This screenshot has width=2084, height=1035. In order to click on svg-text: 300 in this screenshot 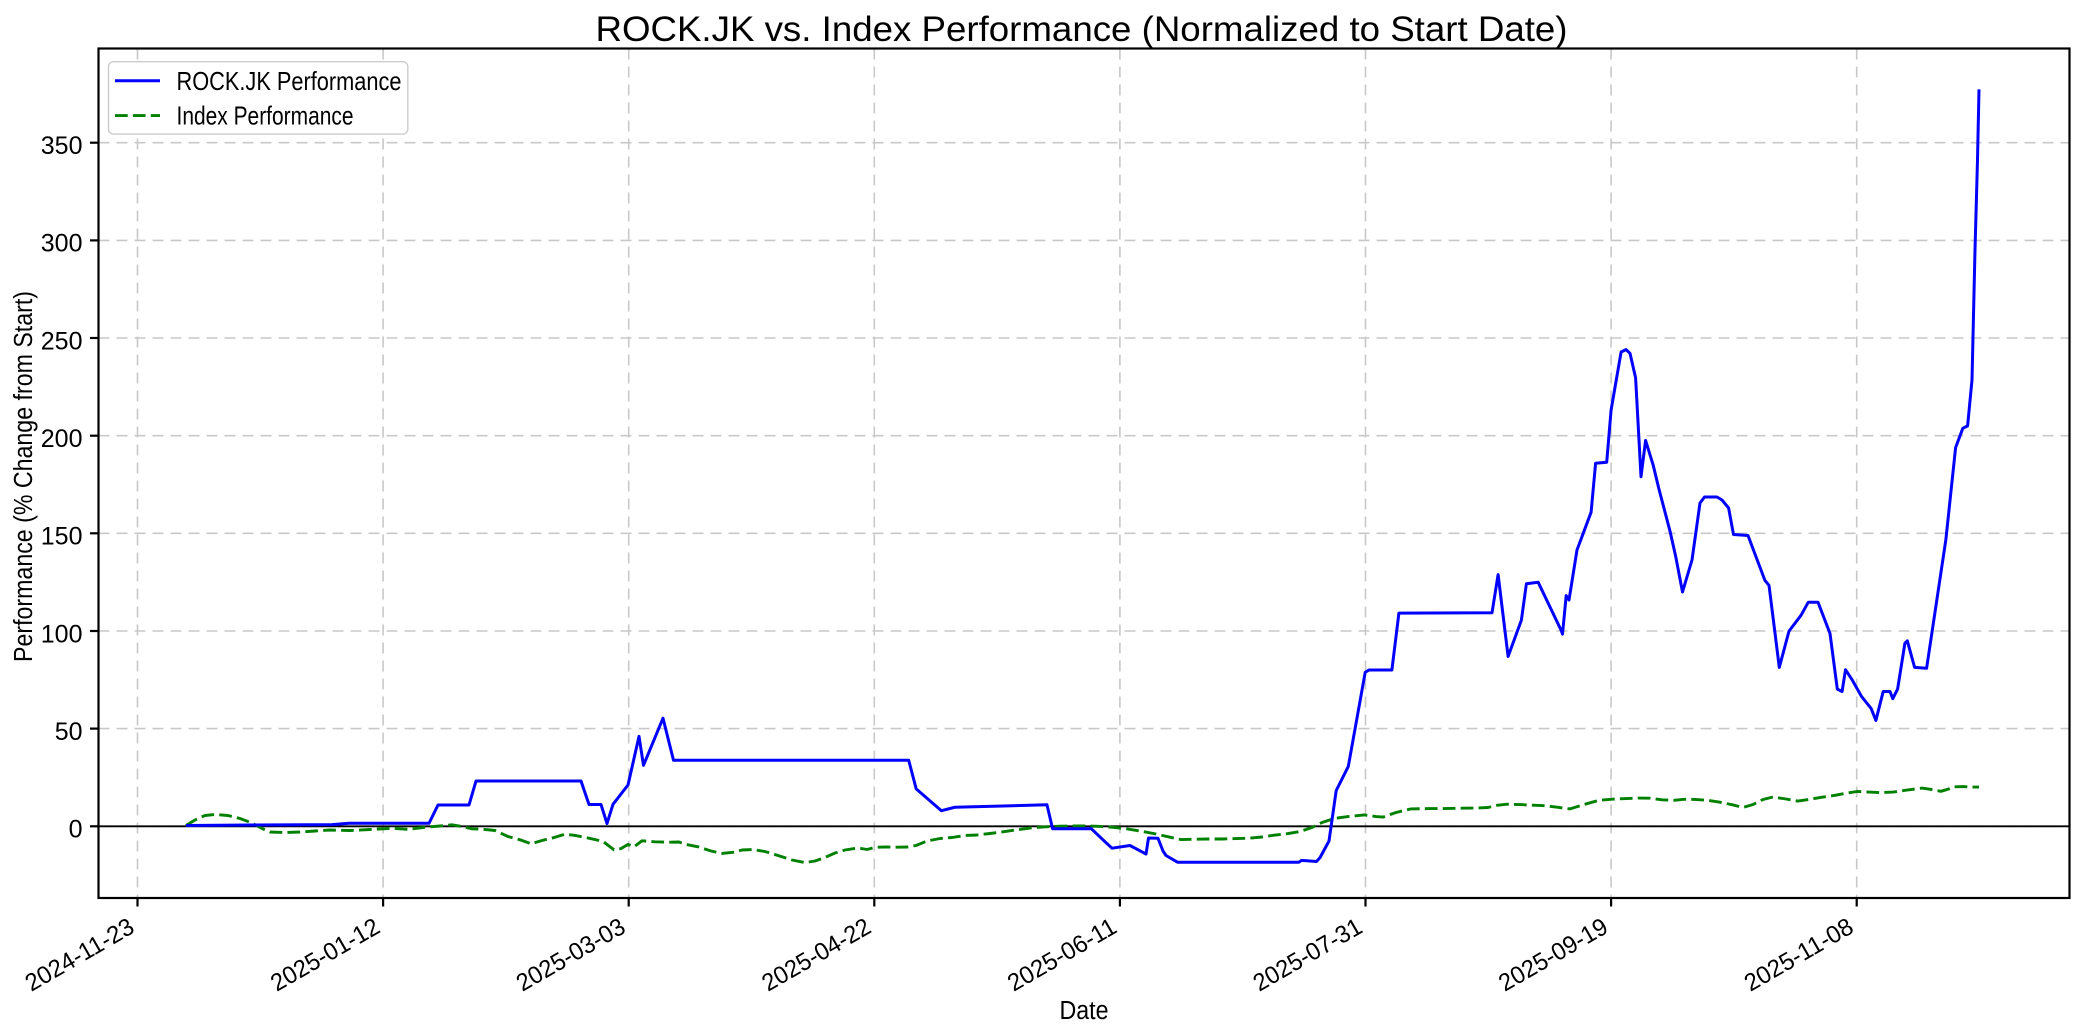, I will do `click(62, 244)`.